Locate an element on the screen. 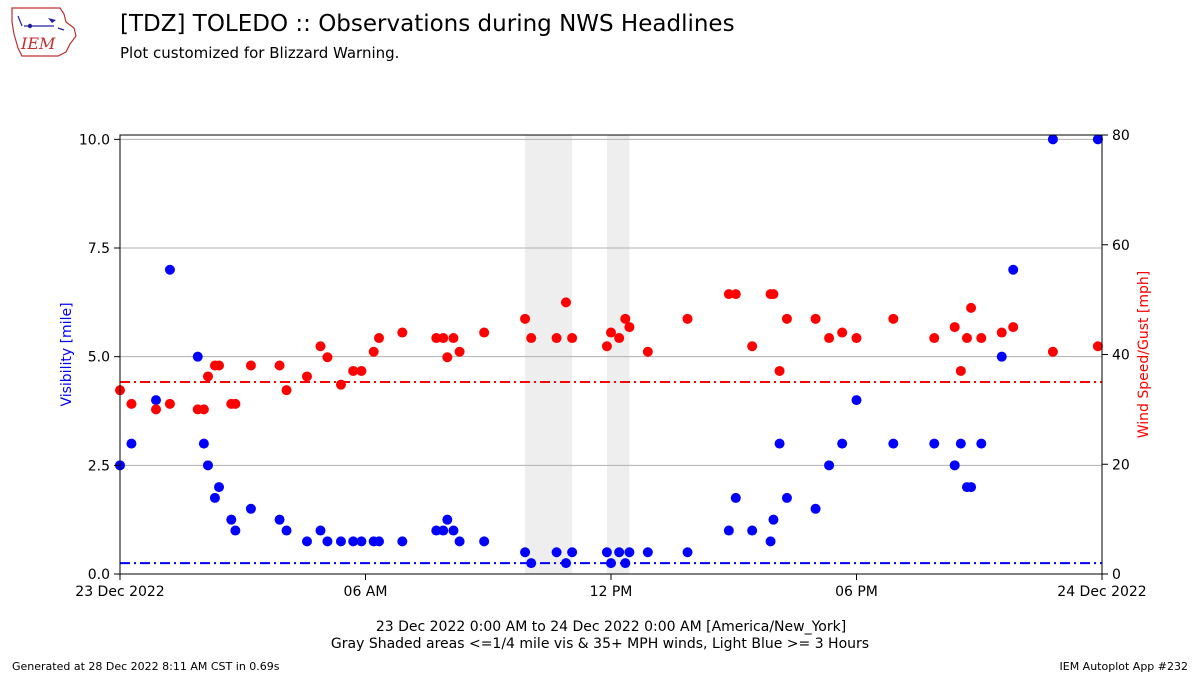 The width and height of the screenshot is (1200, 675). y-axis-left: 0.0 2.5 5.0 7.5 10.0 is located at coordinates (99, 357).